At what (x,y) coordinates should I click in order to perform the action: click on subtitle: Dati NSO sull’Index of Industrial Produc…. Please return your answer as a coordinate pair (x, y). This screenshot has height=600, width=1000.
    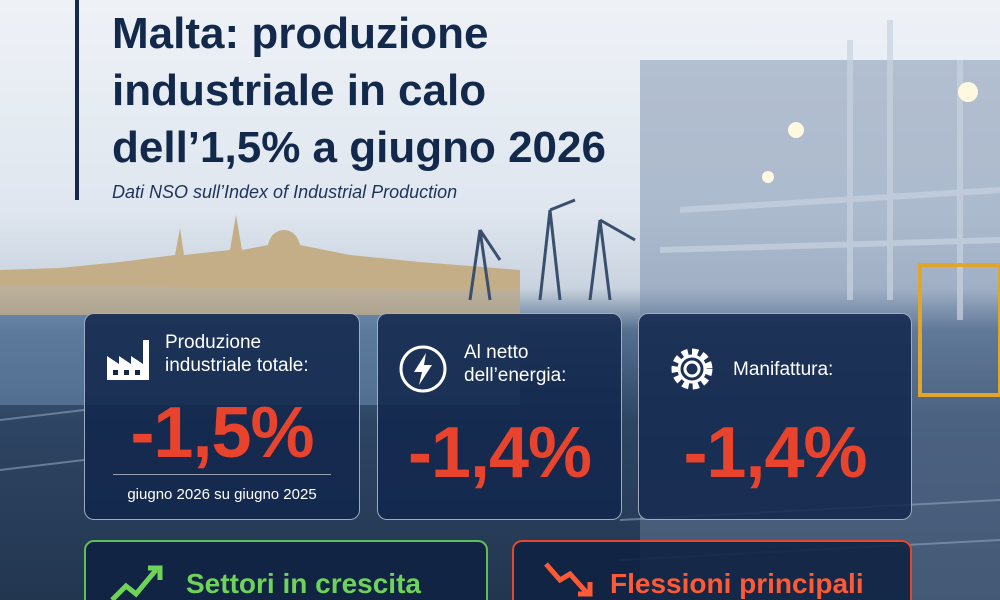
    Looking at the image, I should click on (285, 192).